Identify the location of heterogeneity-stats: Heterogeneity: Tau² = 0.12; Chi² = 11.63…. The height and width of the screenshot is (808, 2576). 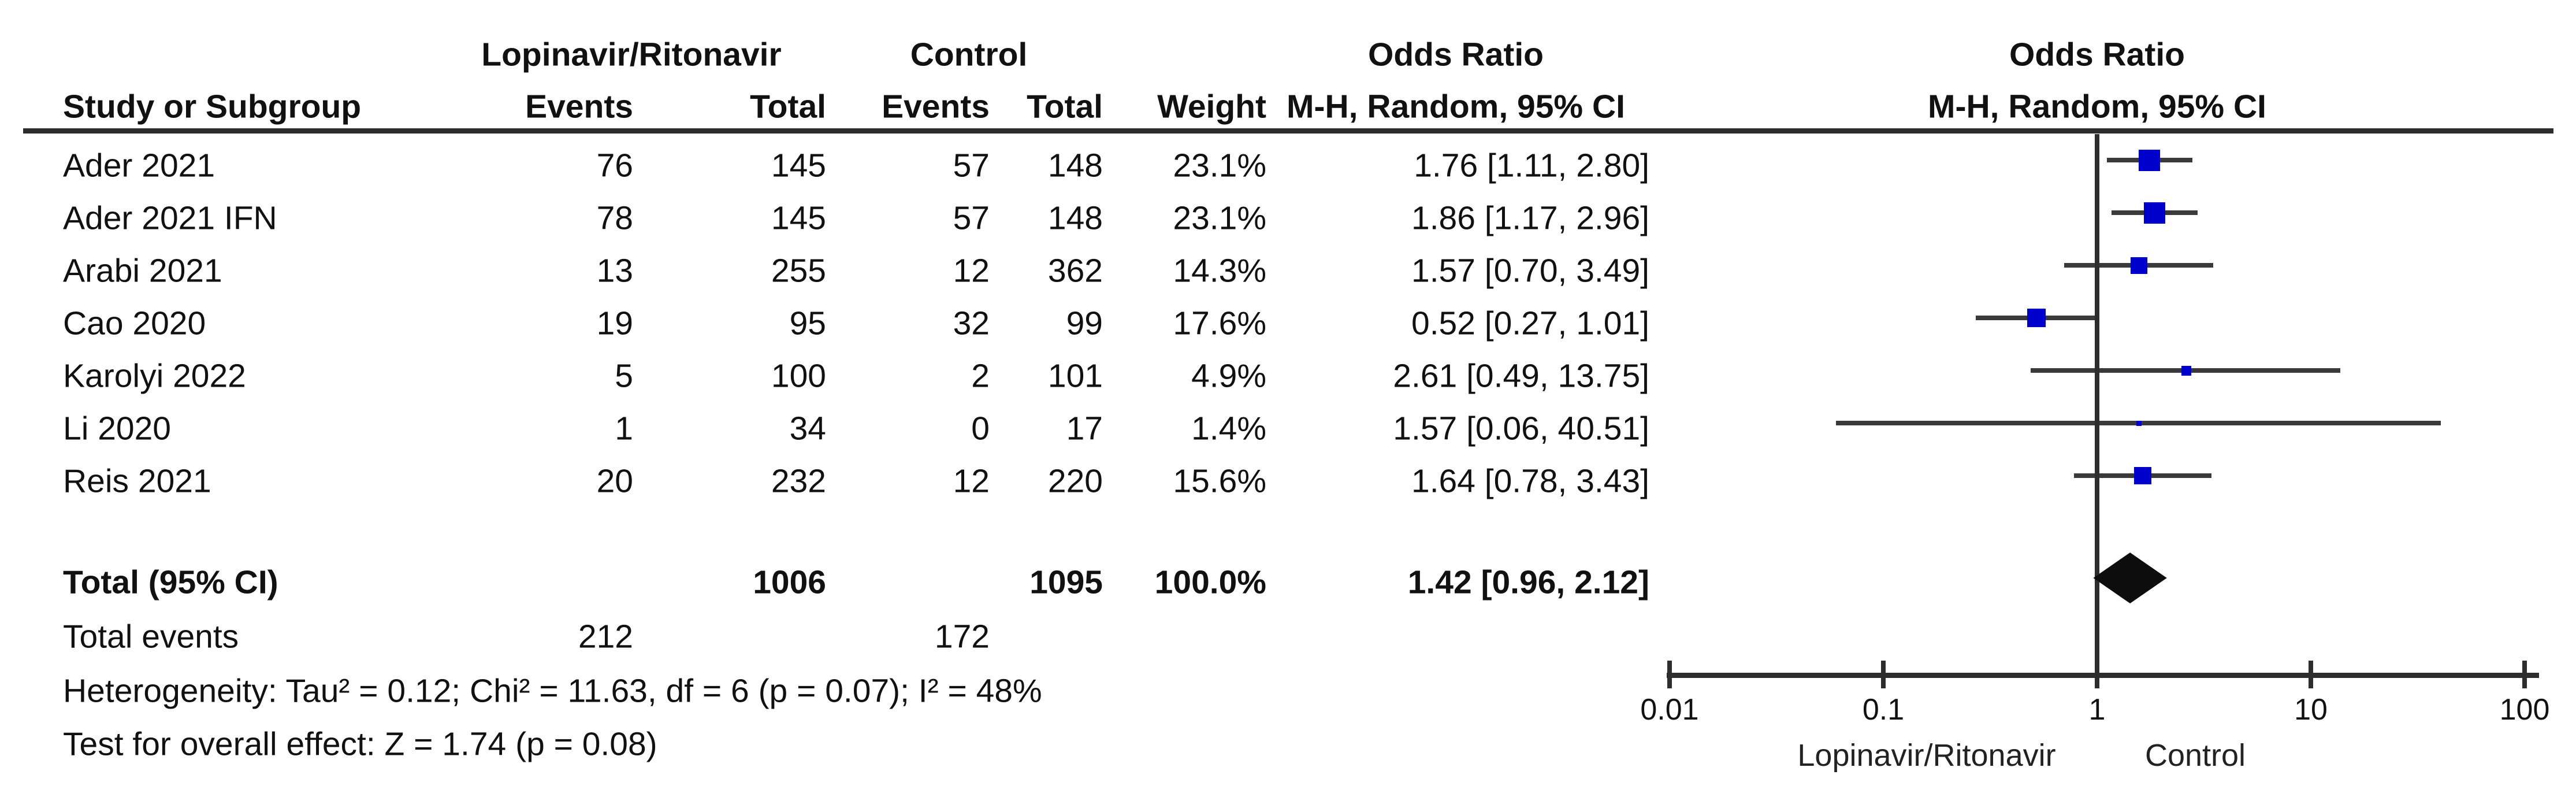
(552, 691).